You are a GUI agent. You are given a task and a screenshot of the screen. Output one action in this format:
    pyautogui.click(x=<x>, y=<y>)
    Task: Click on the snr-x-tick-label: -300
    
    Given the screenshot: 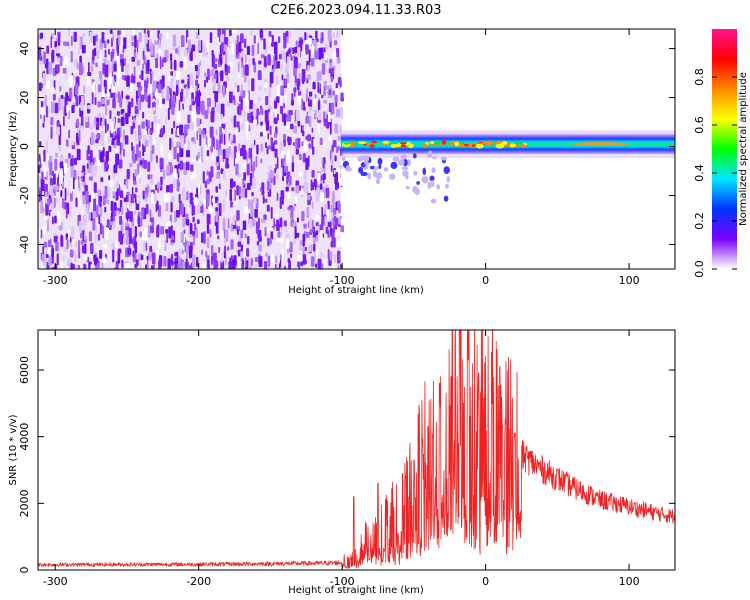 What is the action you would take?
    pyautogui.click(x=55, y=581)
    